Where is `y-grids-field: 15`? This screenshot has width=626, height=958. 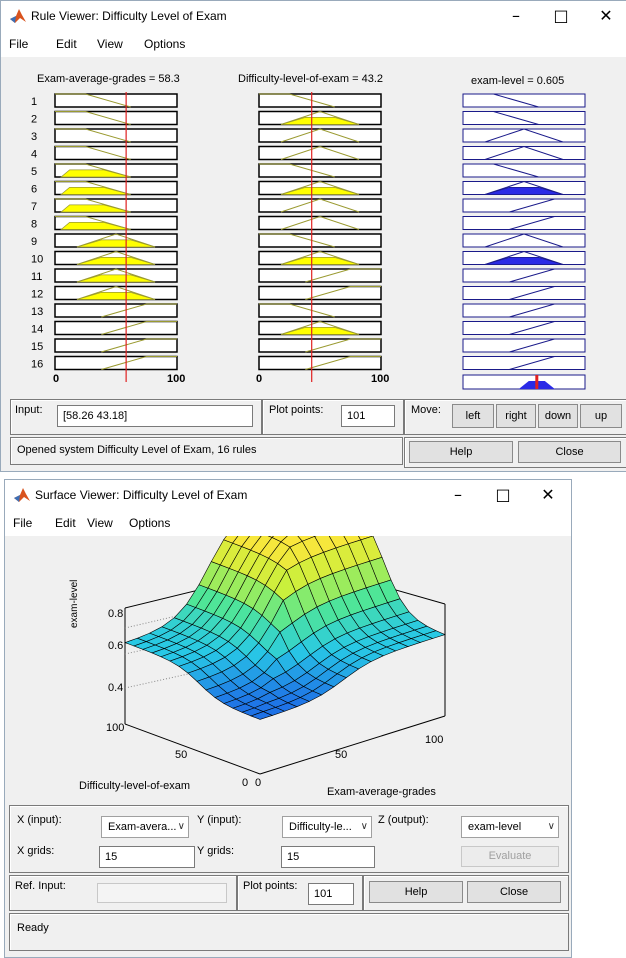 y-grids-field: 15 is located at coordinates (328, 857).